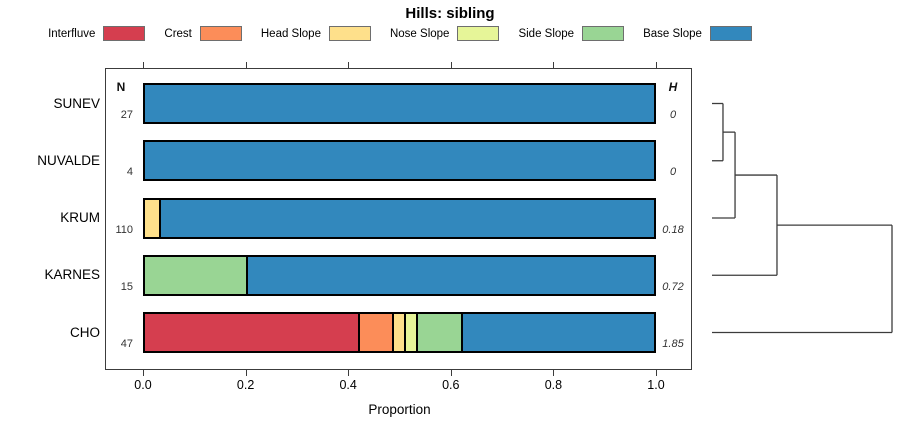 The image size is (900, 440). I want to click on bar-row-krum, so click(399, 218).